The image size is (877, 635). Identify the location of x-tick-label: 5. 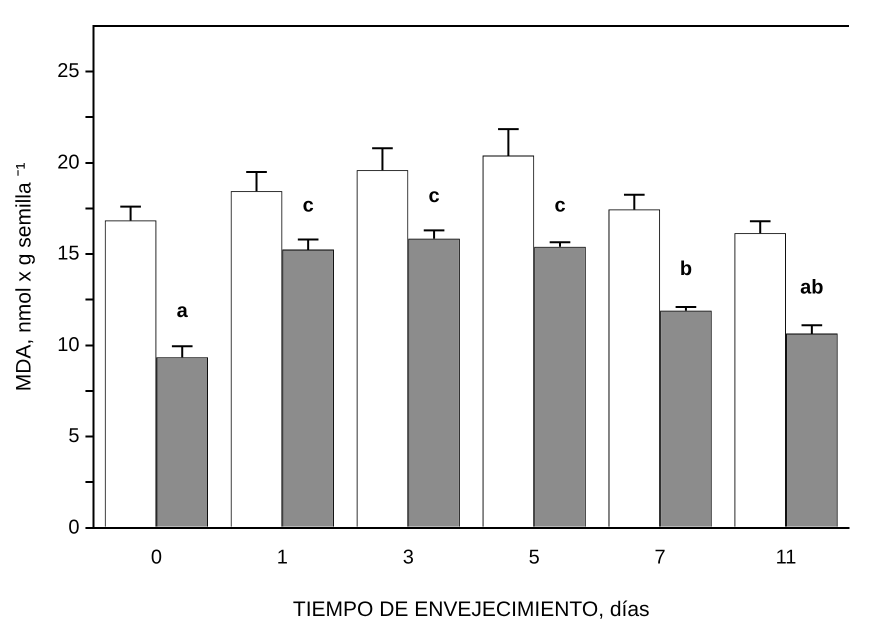
(534, 557).